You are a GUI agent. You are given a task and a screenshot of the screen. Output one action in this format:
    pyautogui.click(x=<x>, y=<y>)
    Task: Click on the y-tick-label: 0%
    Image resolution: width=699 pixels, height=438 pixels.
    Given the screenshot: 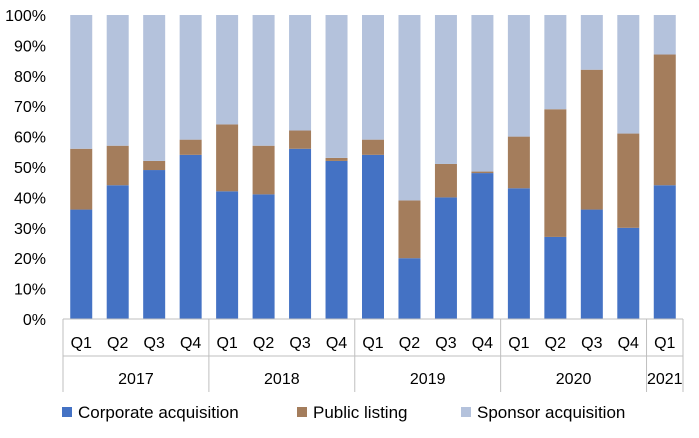 What is the action you would take?
    pyautogui.click(x=34, y=320)
    